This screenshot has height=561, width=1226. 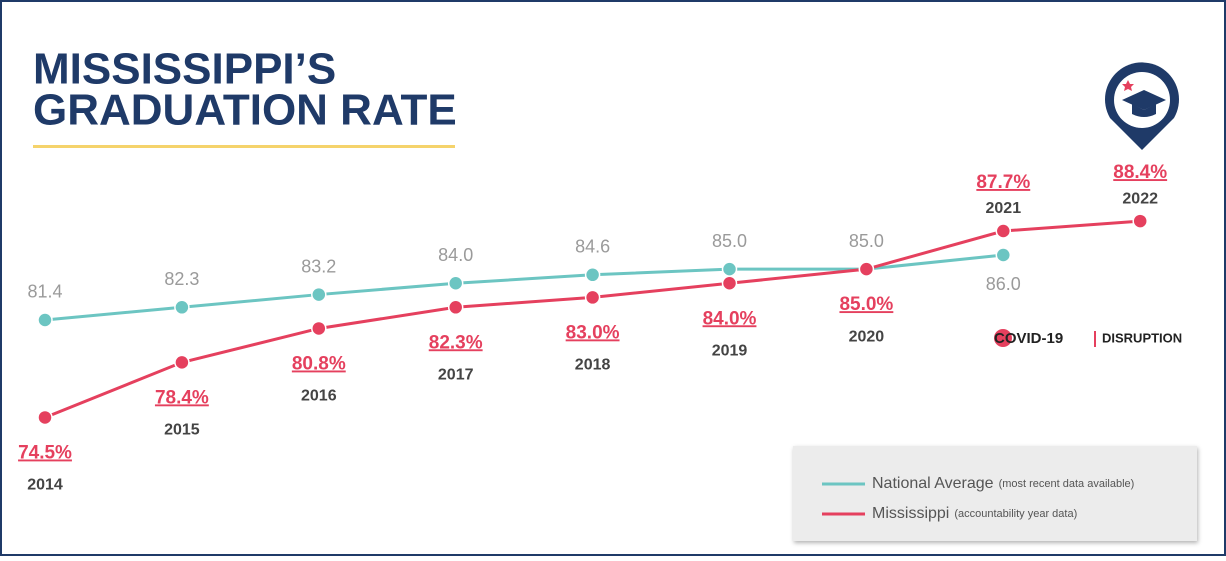 I want to click on data-label: 86.0, so click(x=1003, y=284).